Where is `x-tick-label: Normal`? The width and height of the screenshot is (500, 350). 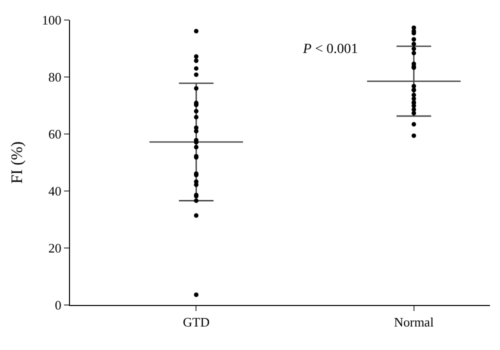 x-tick-label: Normal is located at coordinates (414, 322).